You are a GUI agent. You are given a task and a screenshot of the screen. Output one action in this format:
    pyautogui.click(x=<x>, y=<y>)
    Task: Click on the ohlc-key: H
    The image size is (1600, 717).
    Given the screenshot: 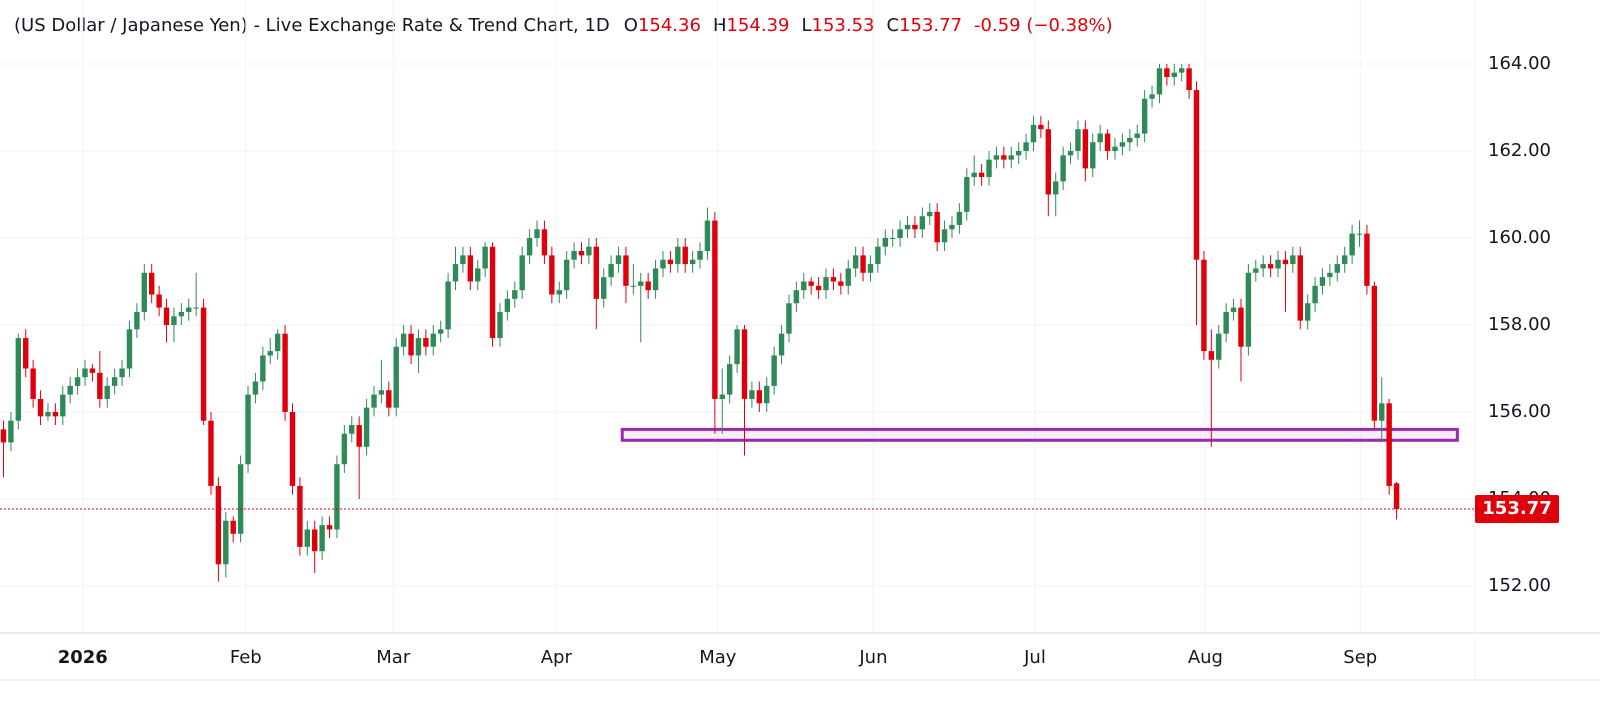 What is the action you would take?
    pyautogui.click(x=720, y=25)
    